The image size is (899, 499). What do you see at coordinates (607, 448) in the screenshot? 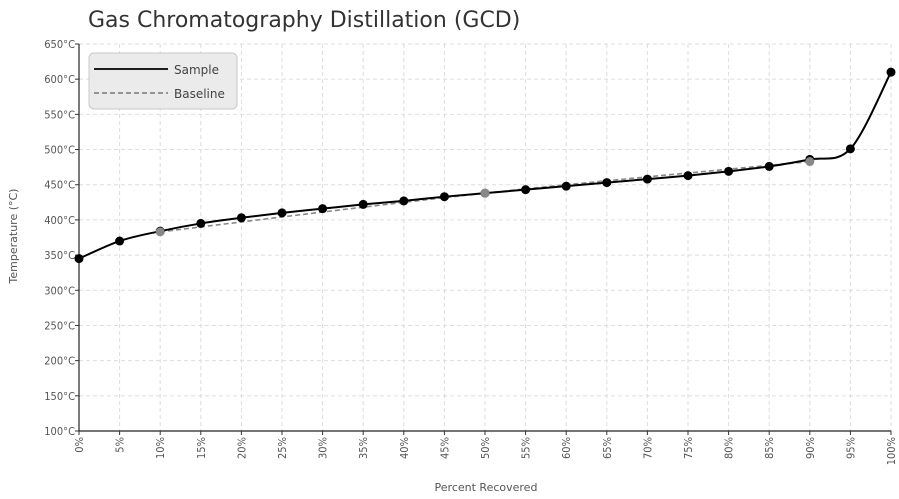
I see `x-tick-label: 65%` at bounding box center [607, 448].